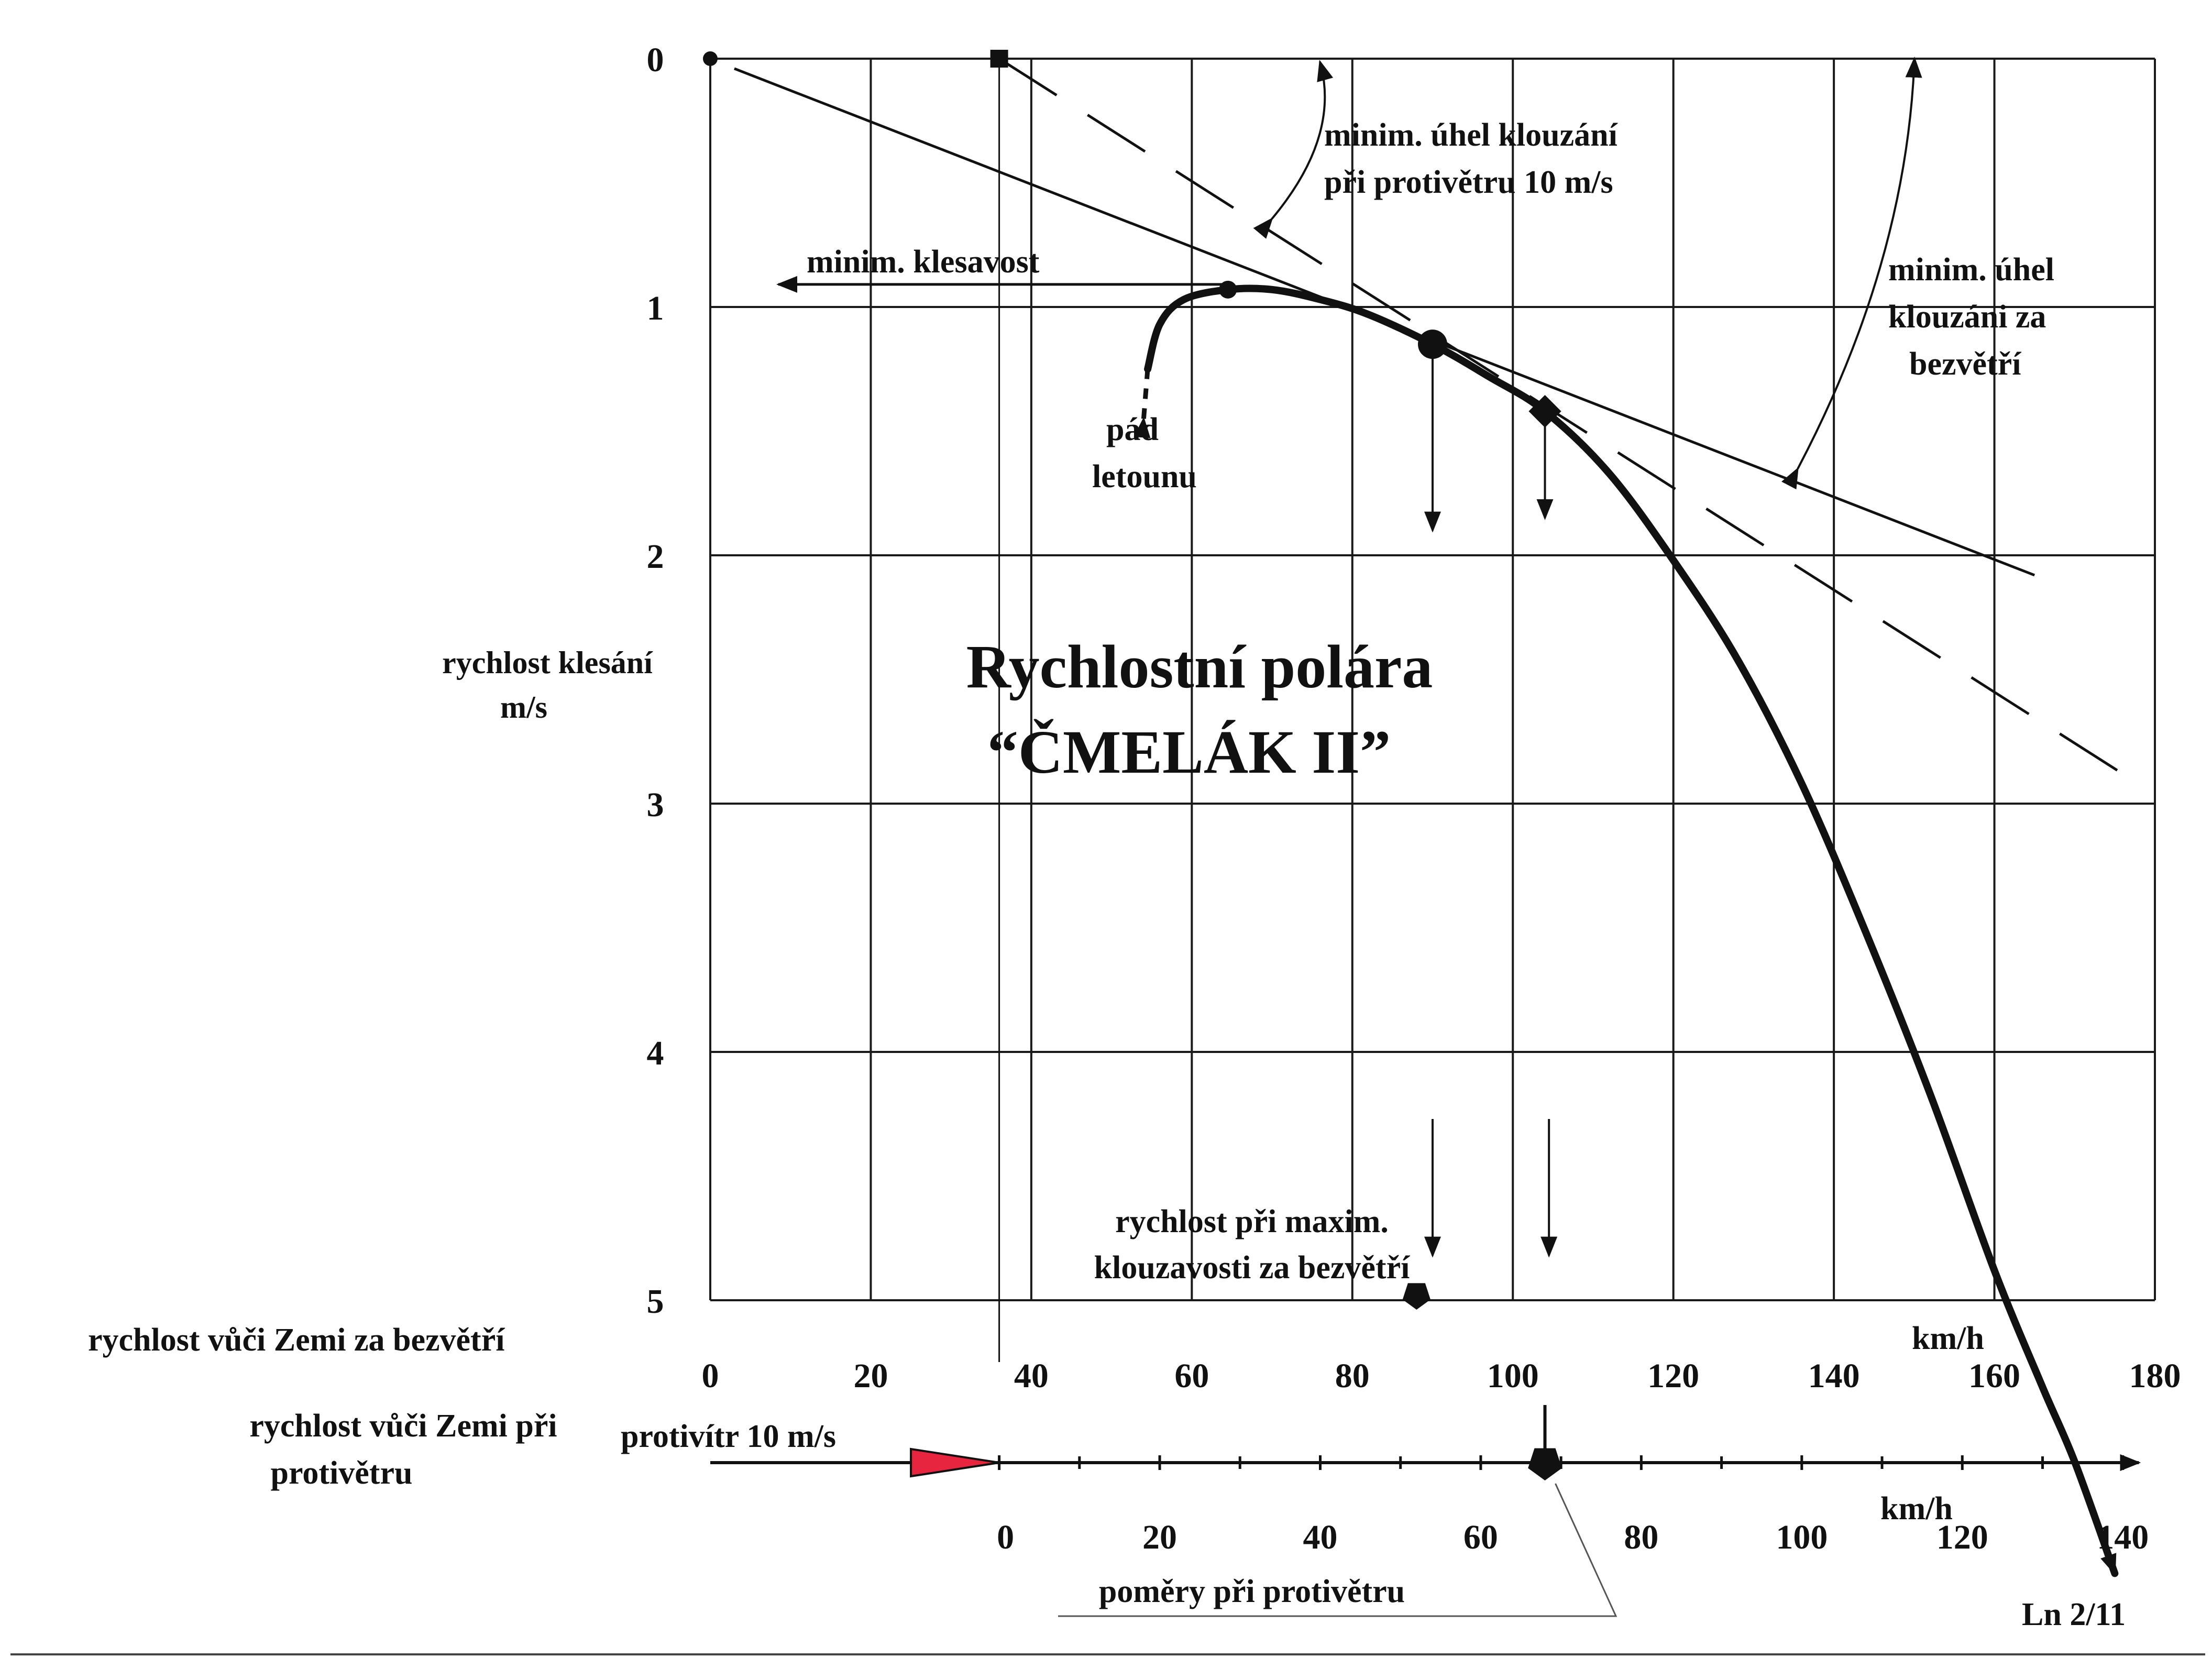  I want to click on min-sink-label: minim. klesavost, so click(923, 262).